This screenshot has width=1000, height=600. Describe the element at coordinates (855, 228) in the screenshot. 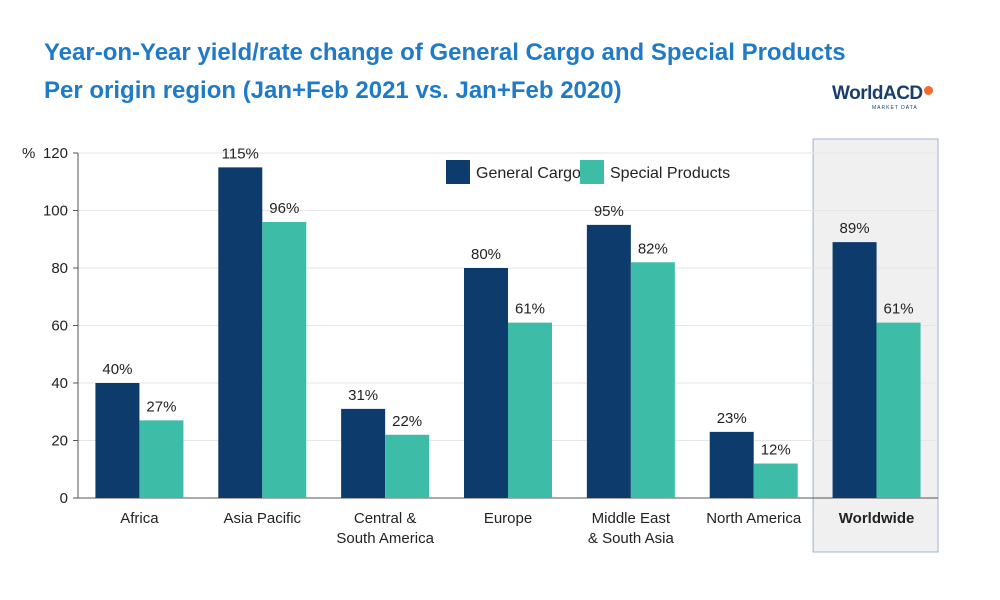

I see `data-label: 89%` at that location.